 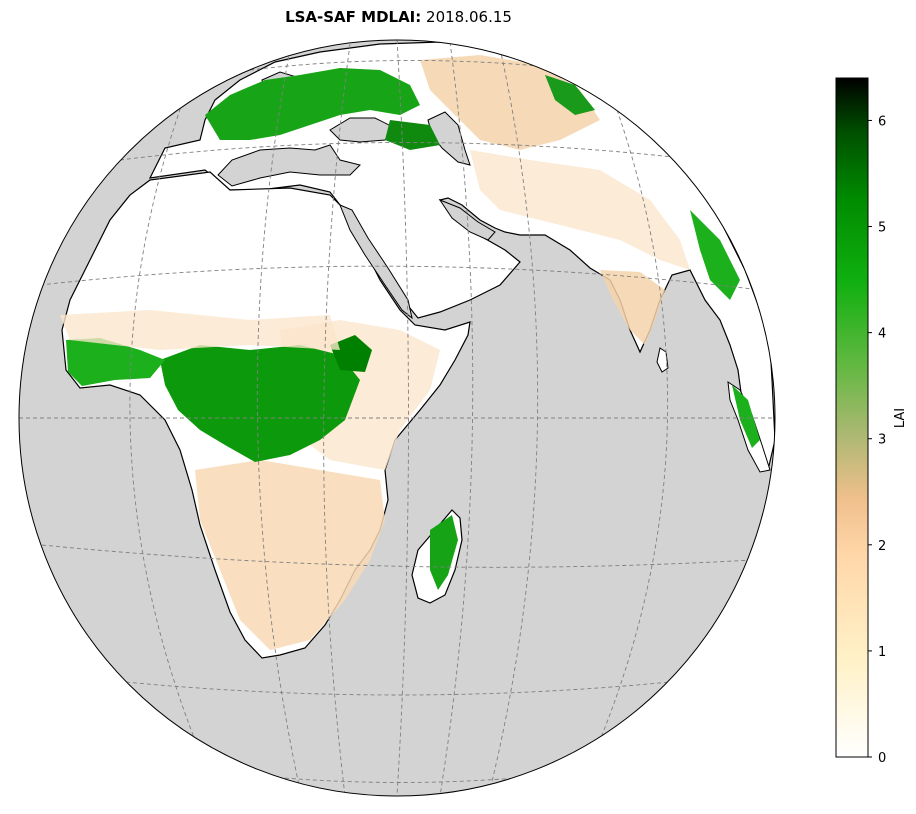 I want to click on map-title: LSA-SAF MDLAI: 2018.06.15, so click(x=398, y=17).